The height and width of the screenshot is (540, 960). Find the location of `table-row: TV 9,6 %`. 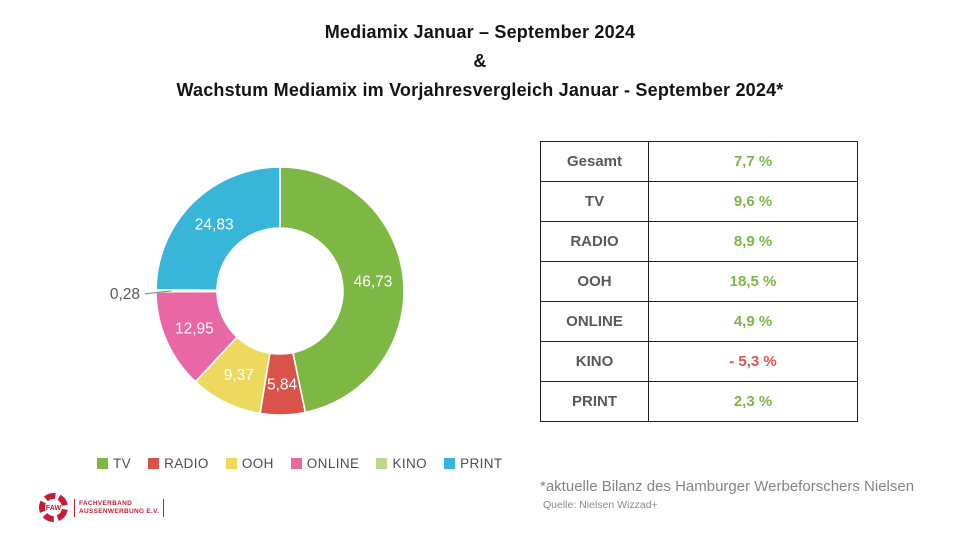

table-row: TV 9,6 % is located at coordinates (699, 201).